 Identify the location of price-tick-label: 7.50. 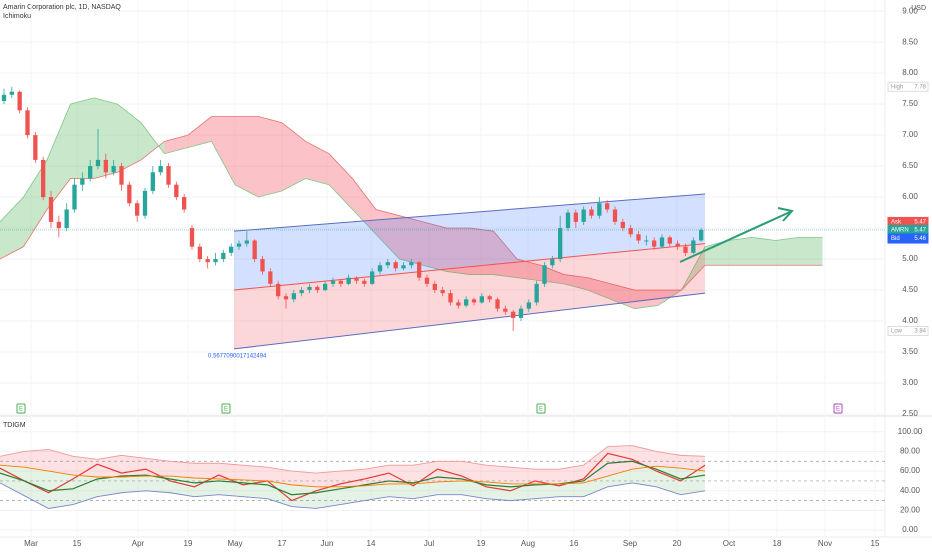
(910, 103).